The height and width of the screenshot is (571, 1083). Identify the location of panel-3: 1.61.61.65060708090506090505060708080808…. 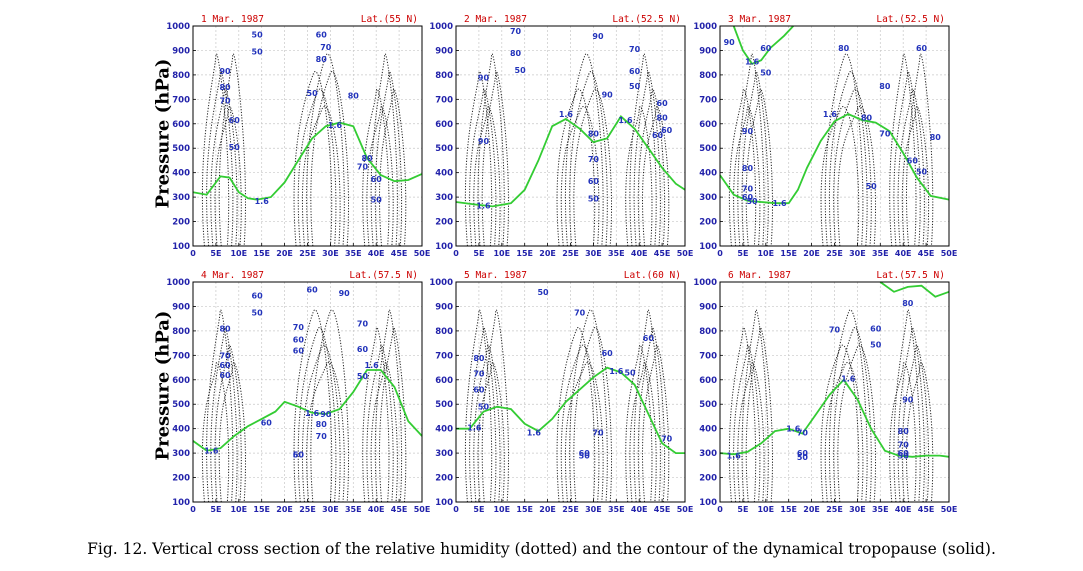
(825, 136).